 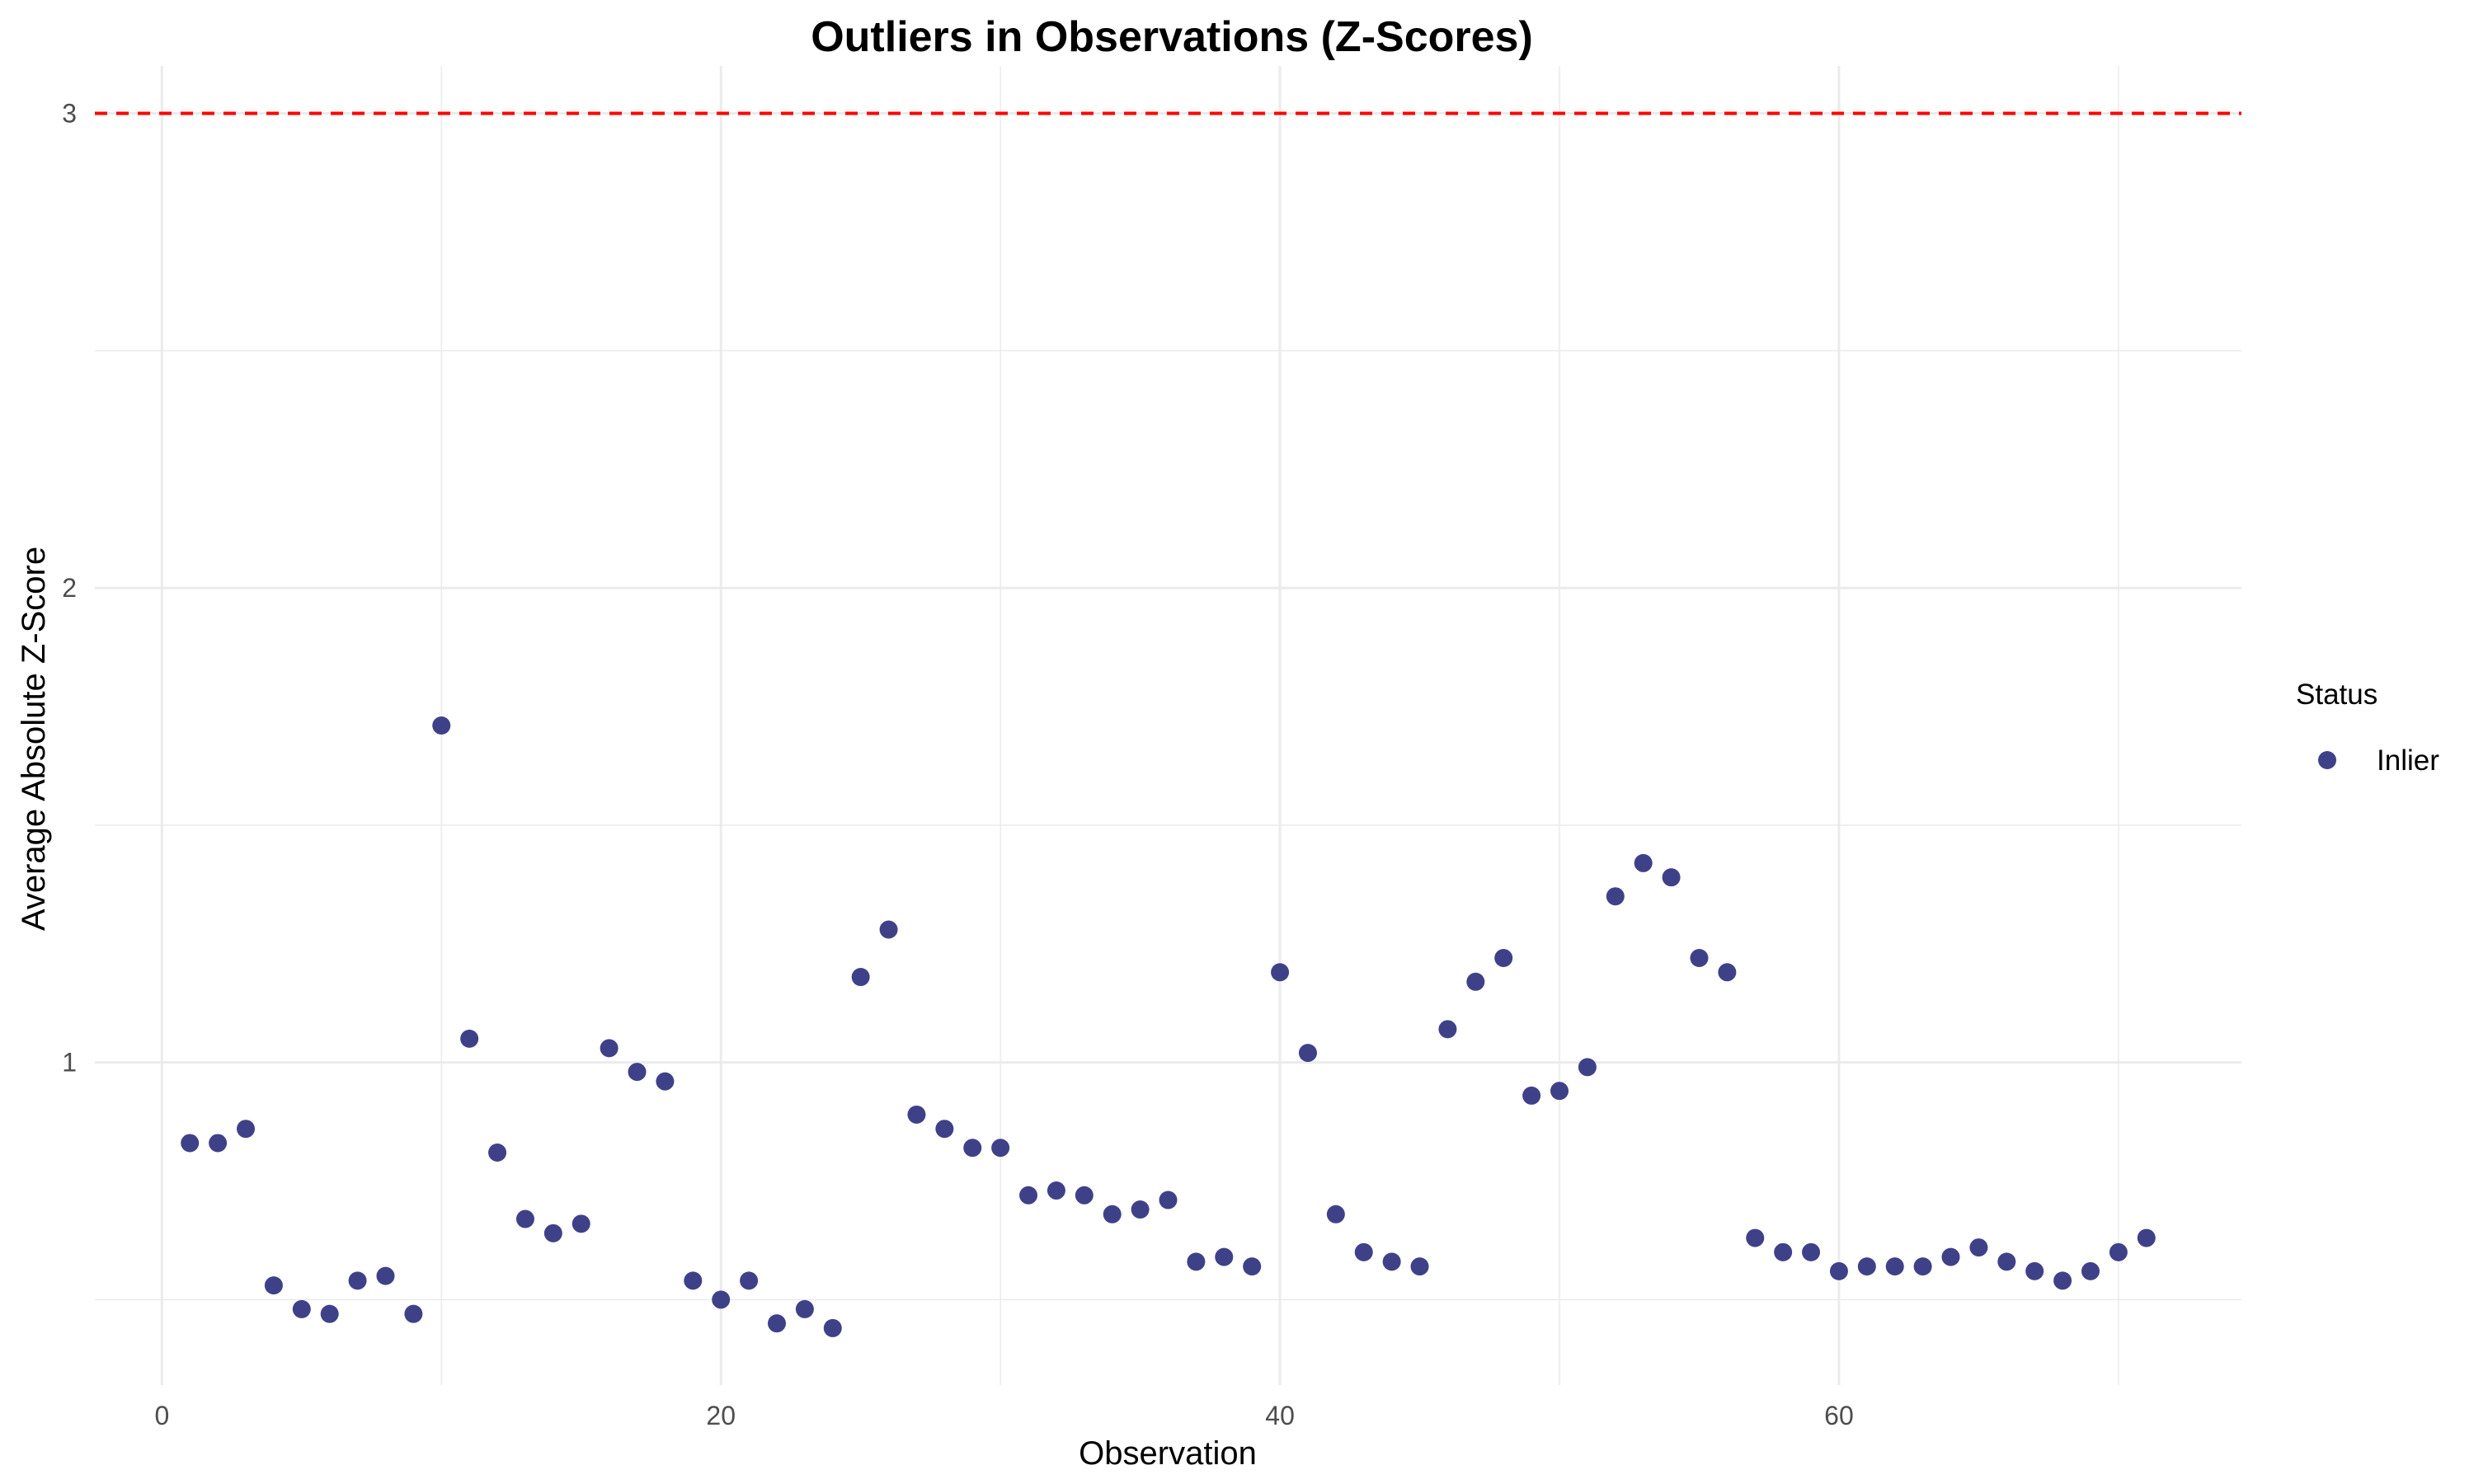 What do you see at coordinates (1168, 1453) in the screenshot?
I see `x-axis-title: Observation` at bounding box center [1168, 1453].